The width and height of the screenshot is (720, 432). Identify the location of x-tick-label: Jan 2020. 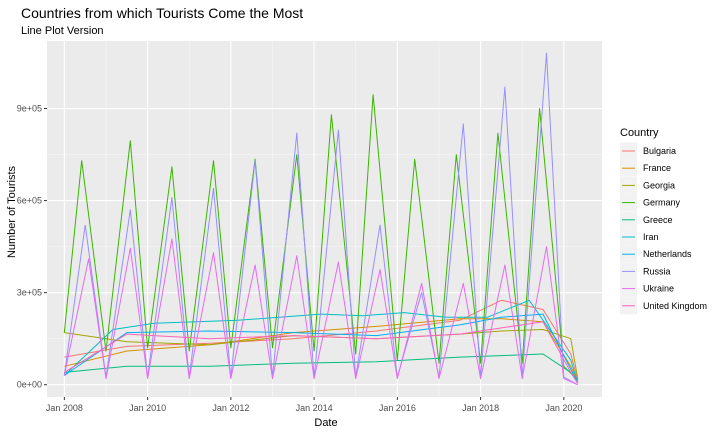
(563, 408).